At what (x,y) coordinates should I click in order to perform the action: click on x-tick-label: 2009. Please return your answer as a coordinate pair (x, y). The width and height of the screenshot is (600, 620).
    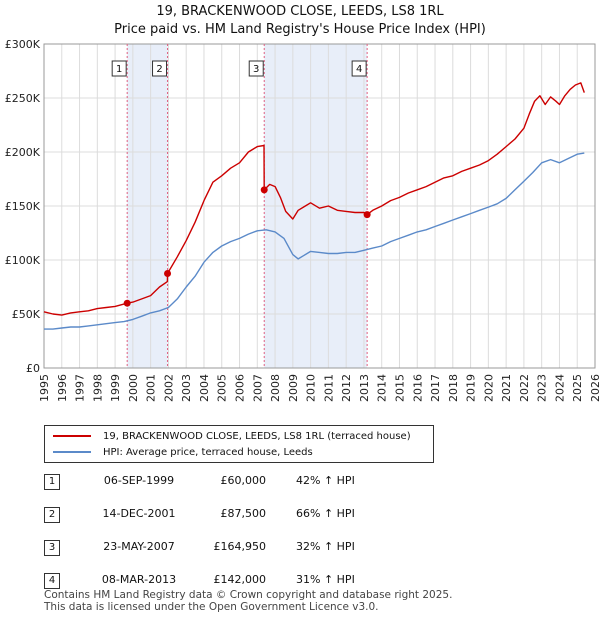
    Looking at the image, I should click on (293, 388).